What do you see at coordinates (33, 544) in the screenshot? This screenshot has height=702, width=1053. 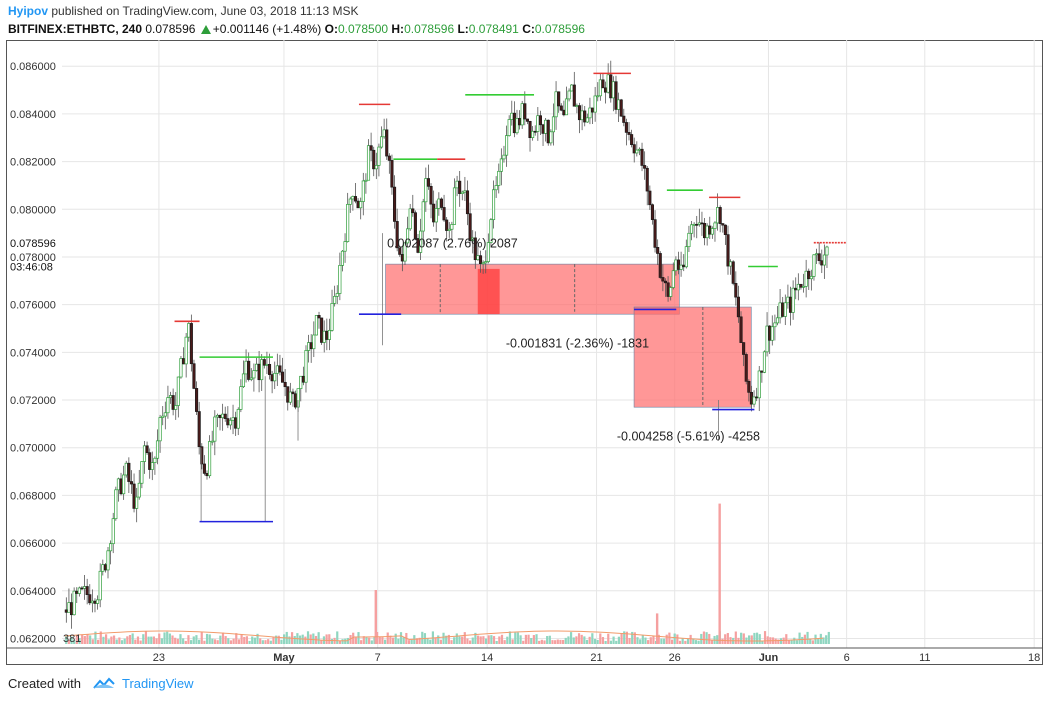 I see `y-tick-label: 0.066000` at bounding box center [33, 544].